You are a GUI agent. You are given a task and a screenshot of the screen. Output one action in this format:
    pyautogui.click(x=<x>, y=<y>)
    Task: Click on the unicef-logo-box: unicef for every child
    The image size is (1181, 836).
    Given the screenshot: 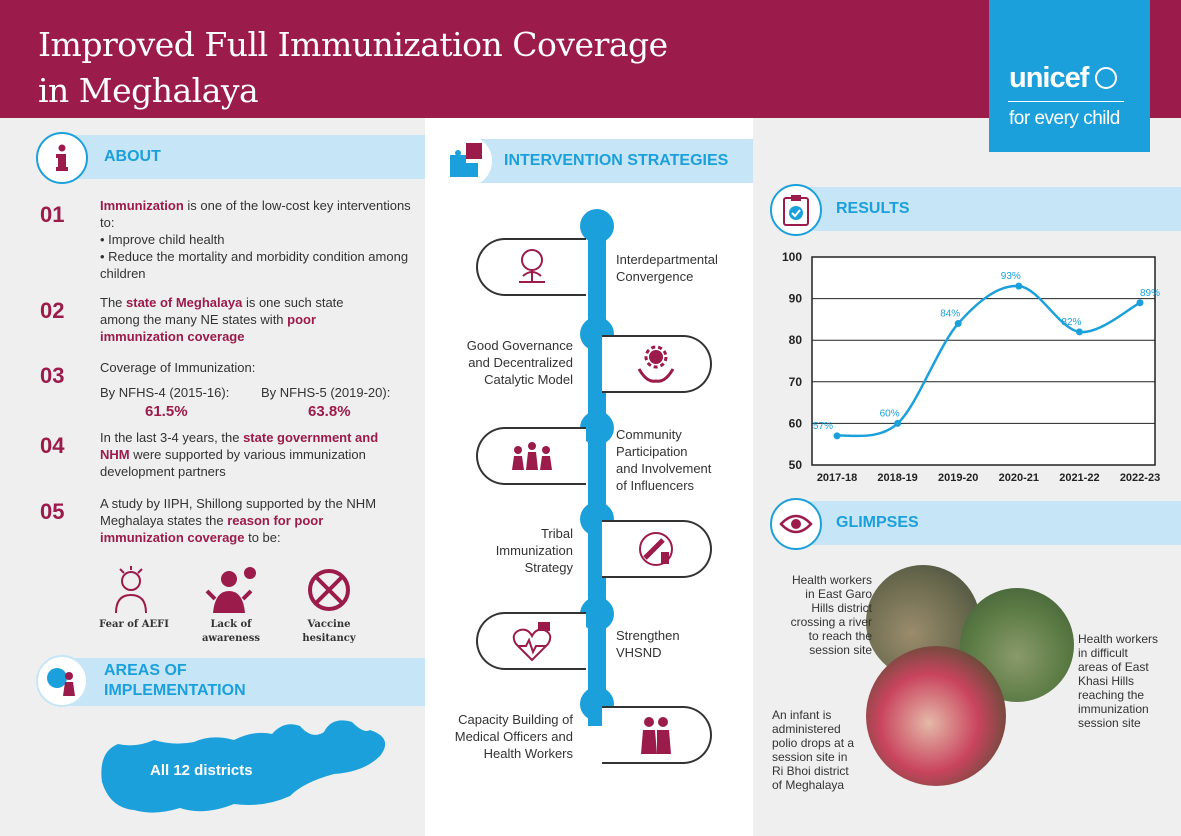 What is the action you would take?
    pyautogui.click(x=1069, y=76)
    